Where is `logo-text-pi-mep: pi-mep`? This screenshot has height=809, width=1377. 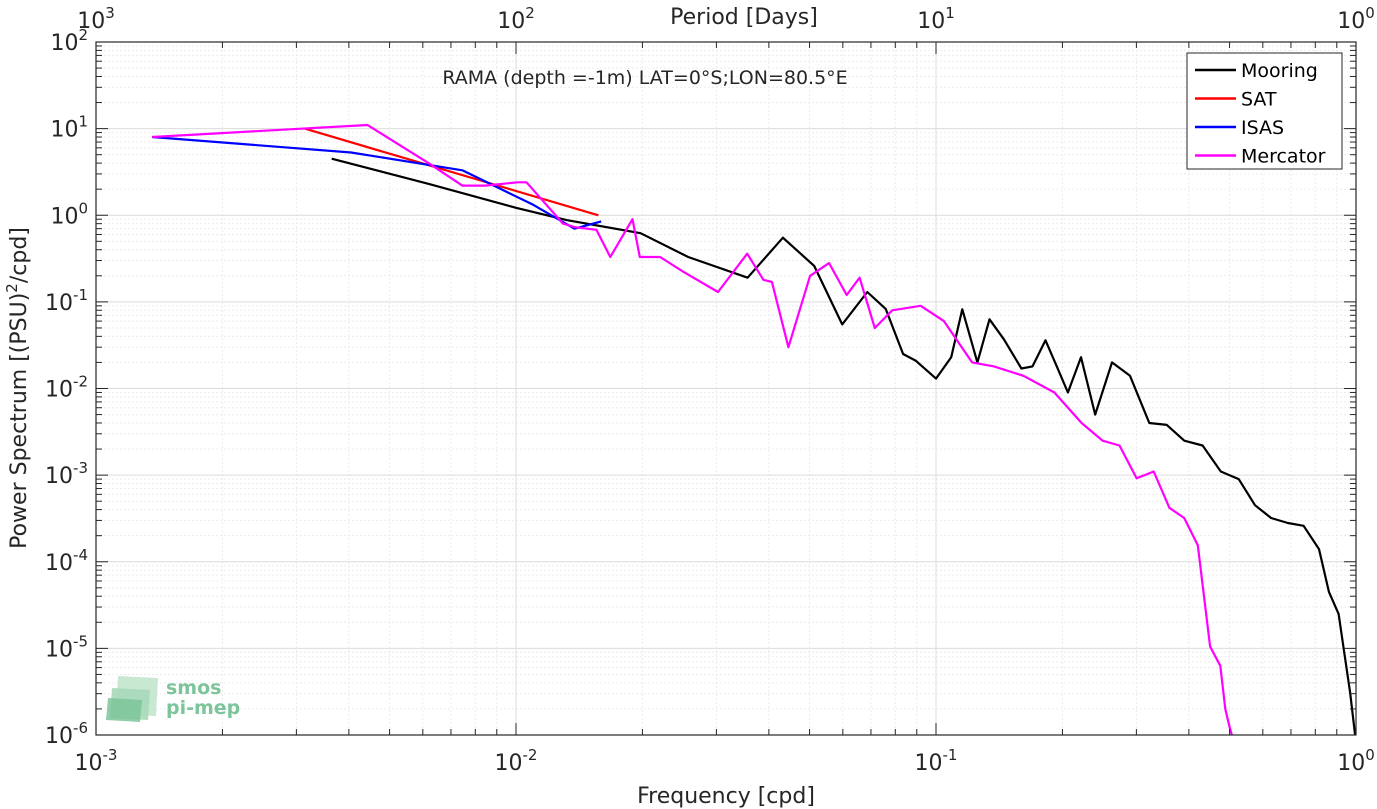 logo-text-pi-mep: pi-mep is located at coordinates (203, 708).